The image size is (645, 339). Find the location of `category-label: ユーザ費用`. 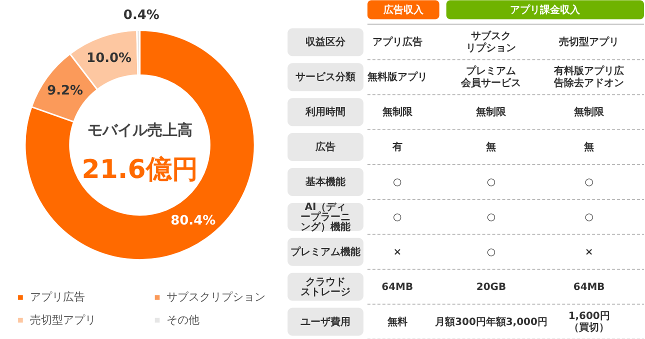

category-label: ユーザ費用 is located at coordinates (325, 322).